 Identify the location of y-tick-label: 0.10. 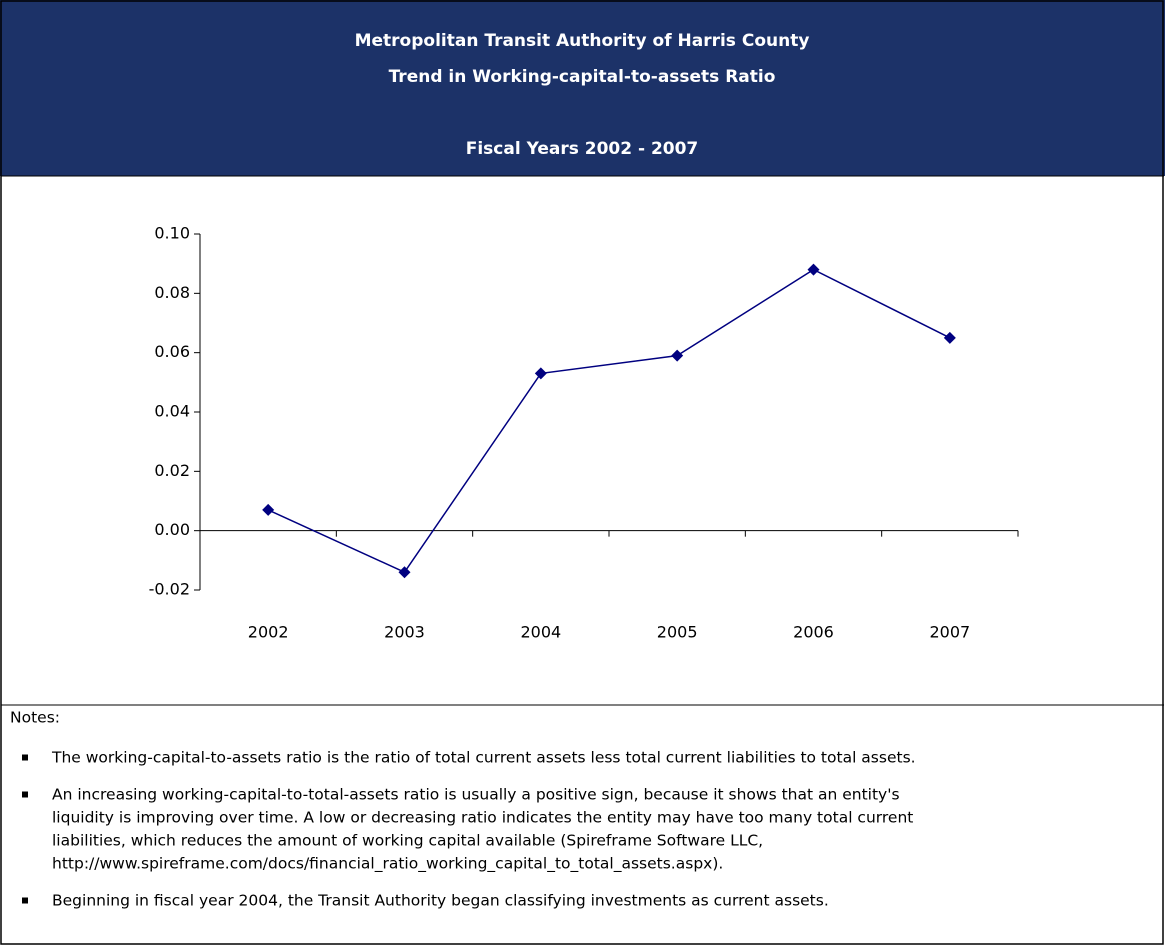
(172, 233).